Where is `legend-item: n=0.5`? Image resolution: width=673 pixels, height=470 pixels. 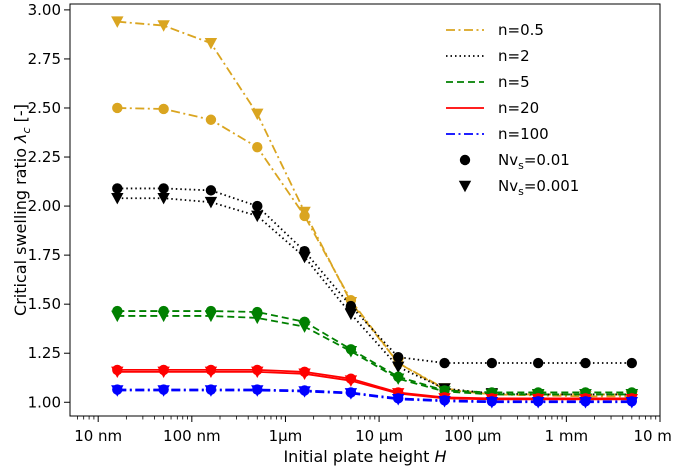 legend-item: n=0.5 is located at coordinates (495, 30).